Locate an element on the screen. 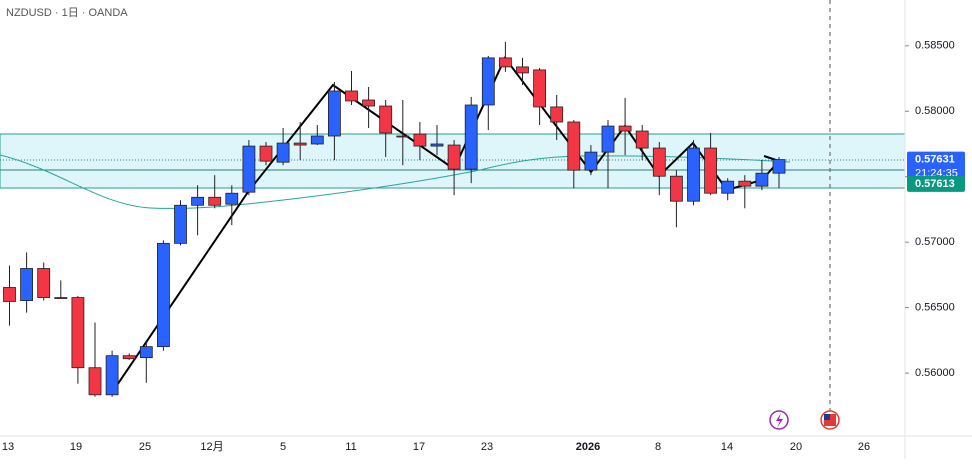 Image resolution: width=972 pixels, height=464 pixels. last-price-box is located at coordinates (936, 166).